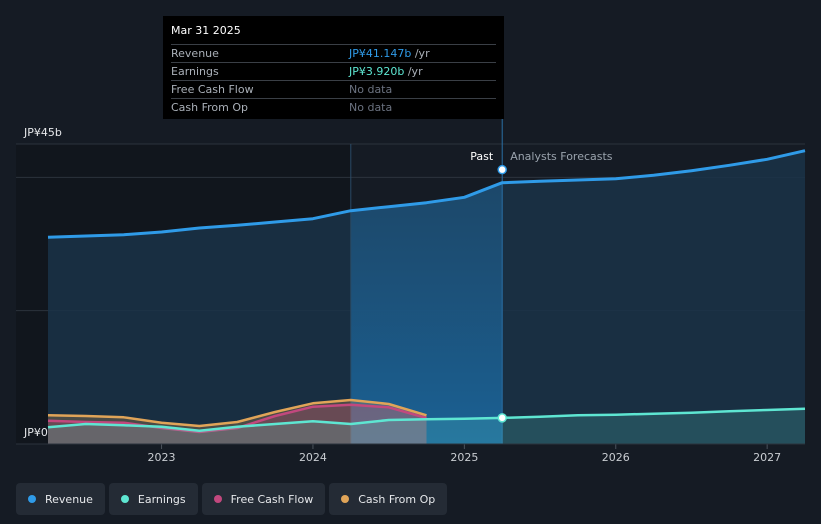  I want to click on revenue-highlight-point, so click(502, 169).